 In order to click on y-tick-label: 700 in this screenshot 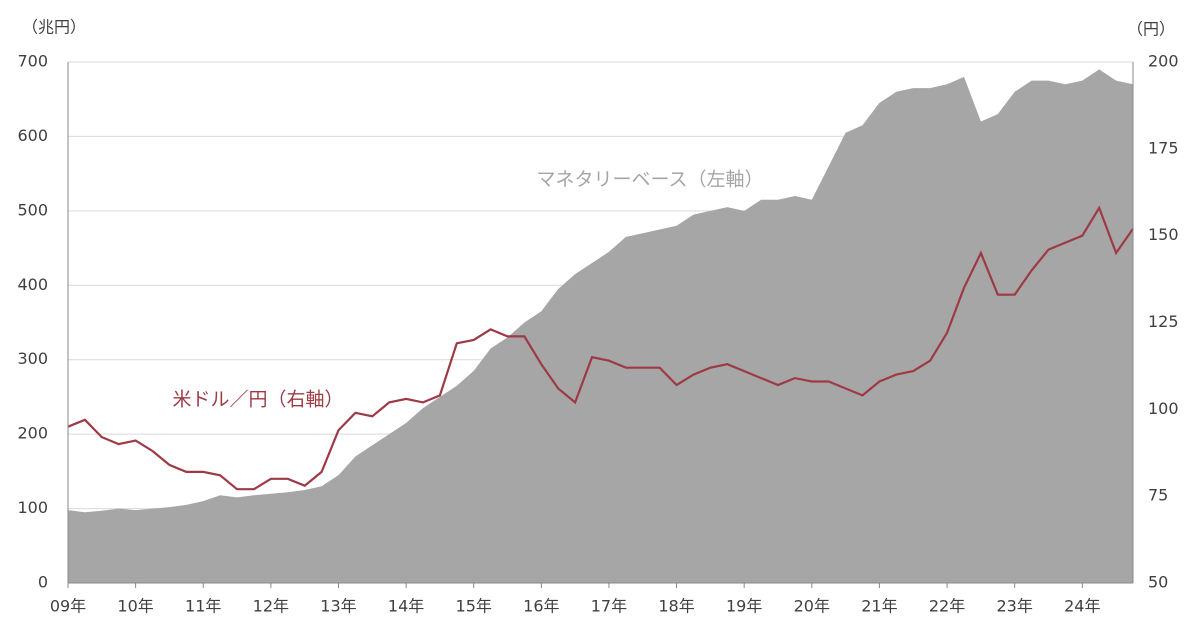, I will do `click(32, 61)`.